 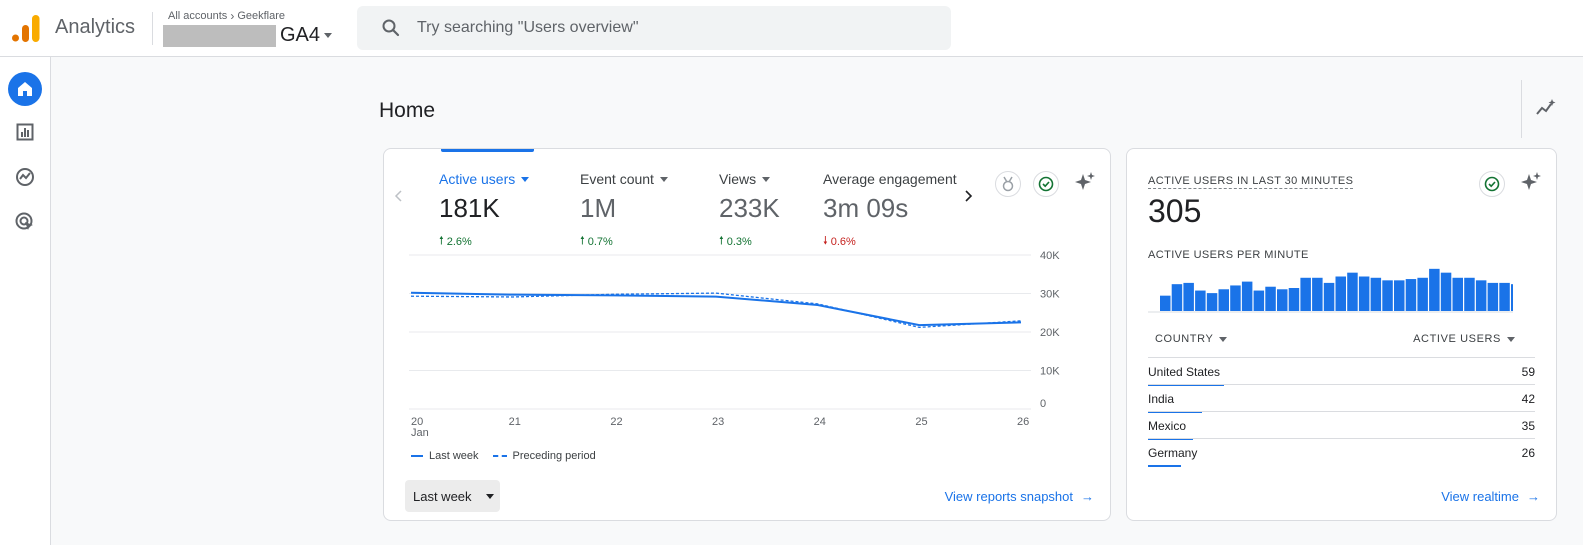 I want to click on table-row: Germany 26, so click(x=1341, y=452).